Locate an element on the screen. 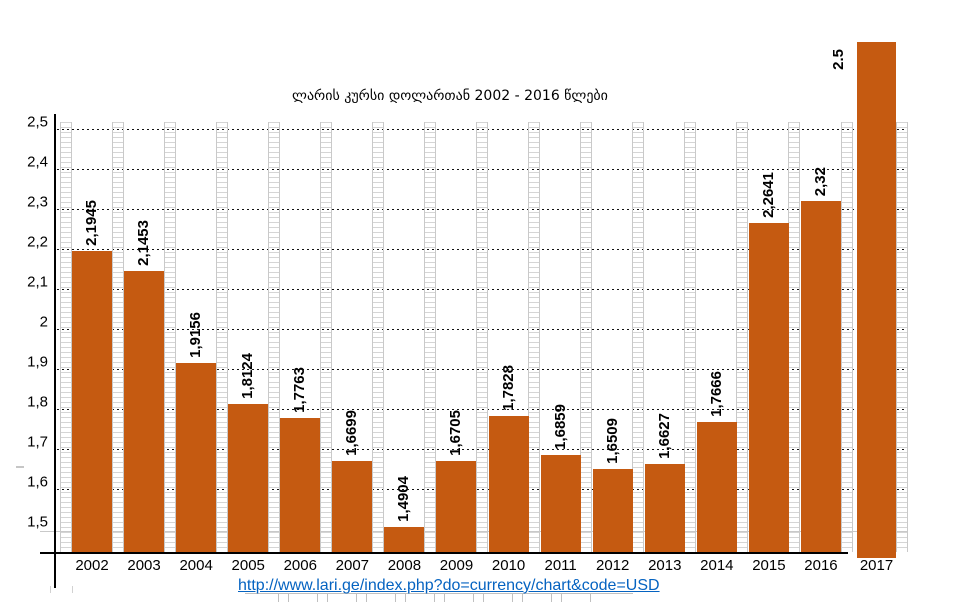 The image size is (956, 614). bar-value-label: 2,2641 is located at coordinates (768, 195).